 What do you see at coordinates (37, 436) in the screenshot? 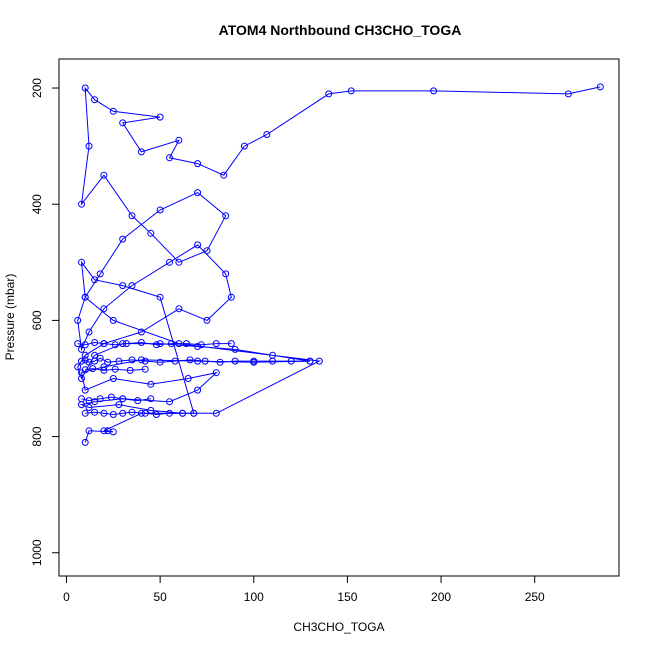
I see `y-tick-label: 800` at bounding box center [37, 436].